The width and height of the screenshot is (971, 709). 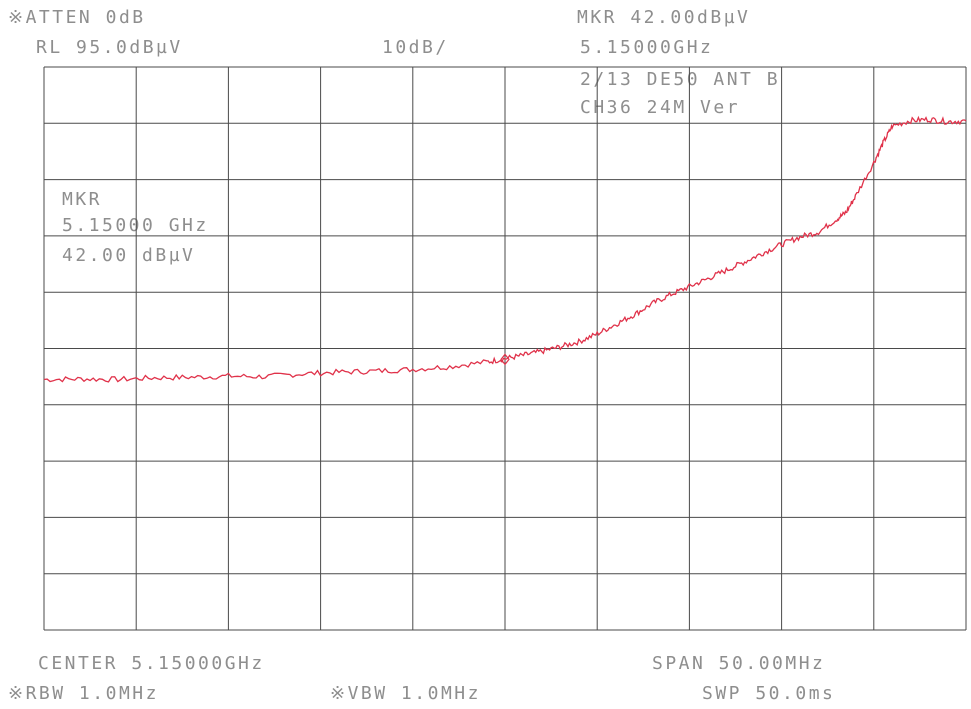 I want to click on ref-level-label: RL 95.0dBµV, so click(x=109, y=47).